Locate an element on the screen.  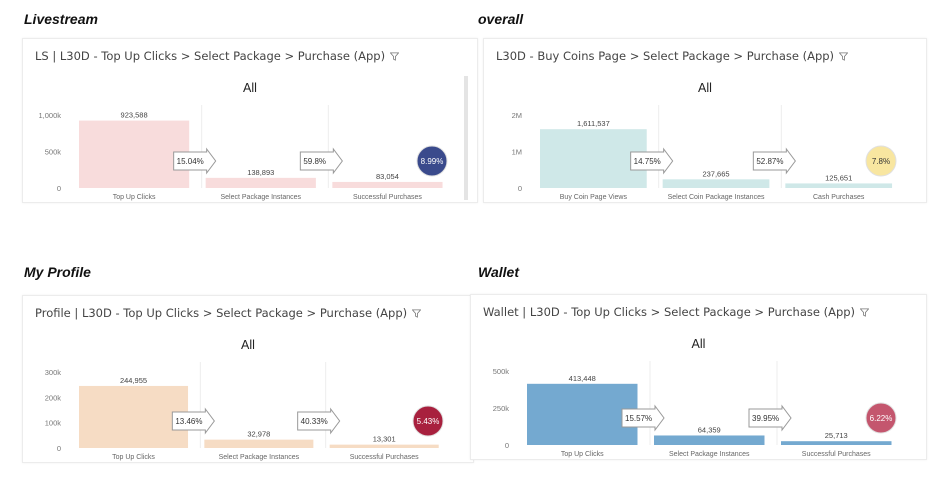
category-label: Buy Coin Page Views is located at coordinates (594, 197).